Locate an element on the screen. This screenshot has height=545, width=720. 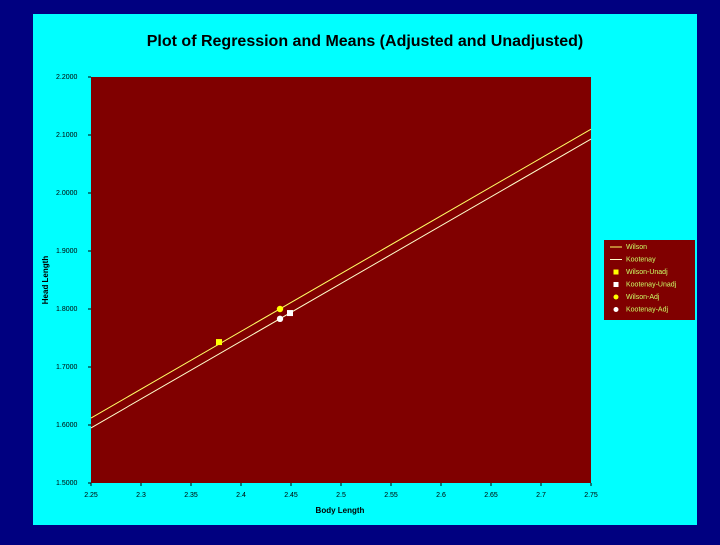
x-tick-label: 2.4 is located at coordinates (241, 495).